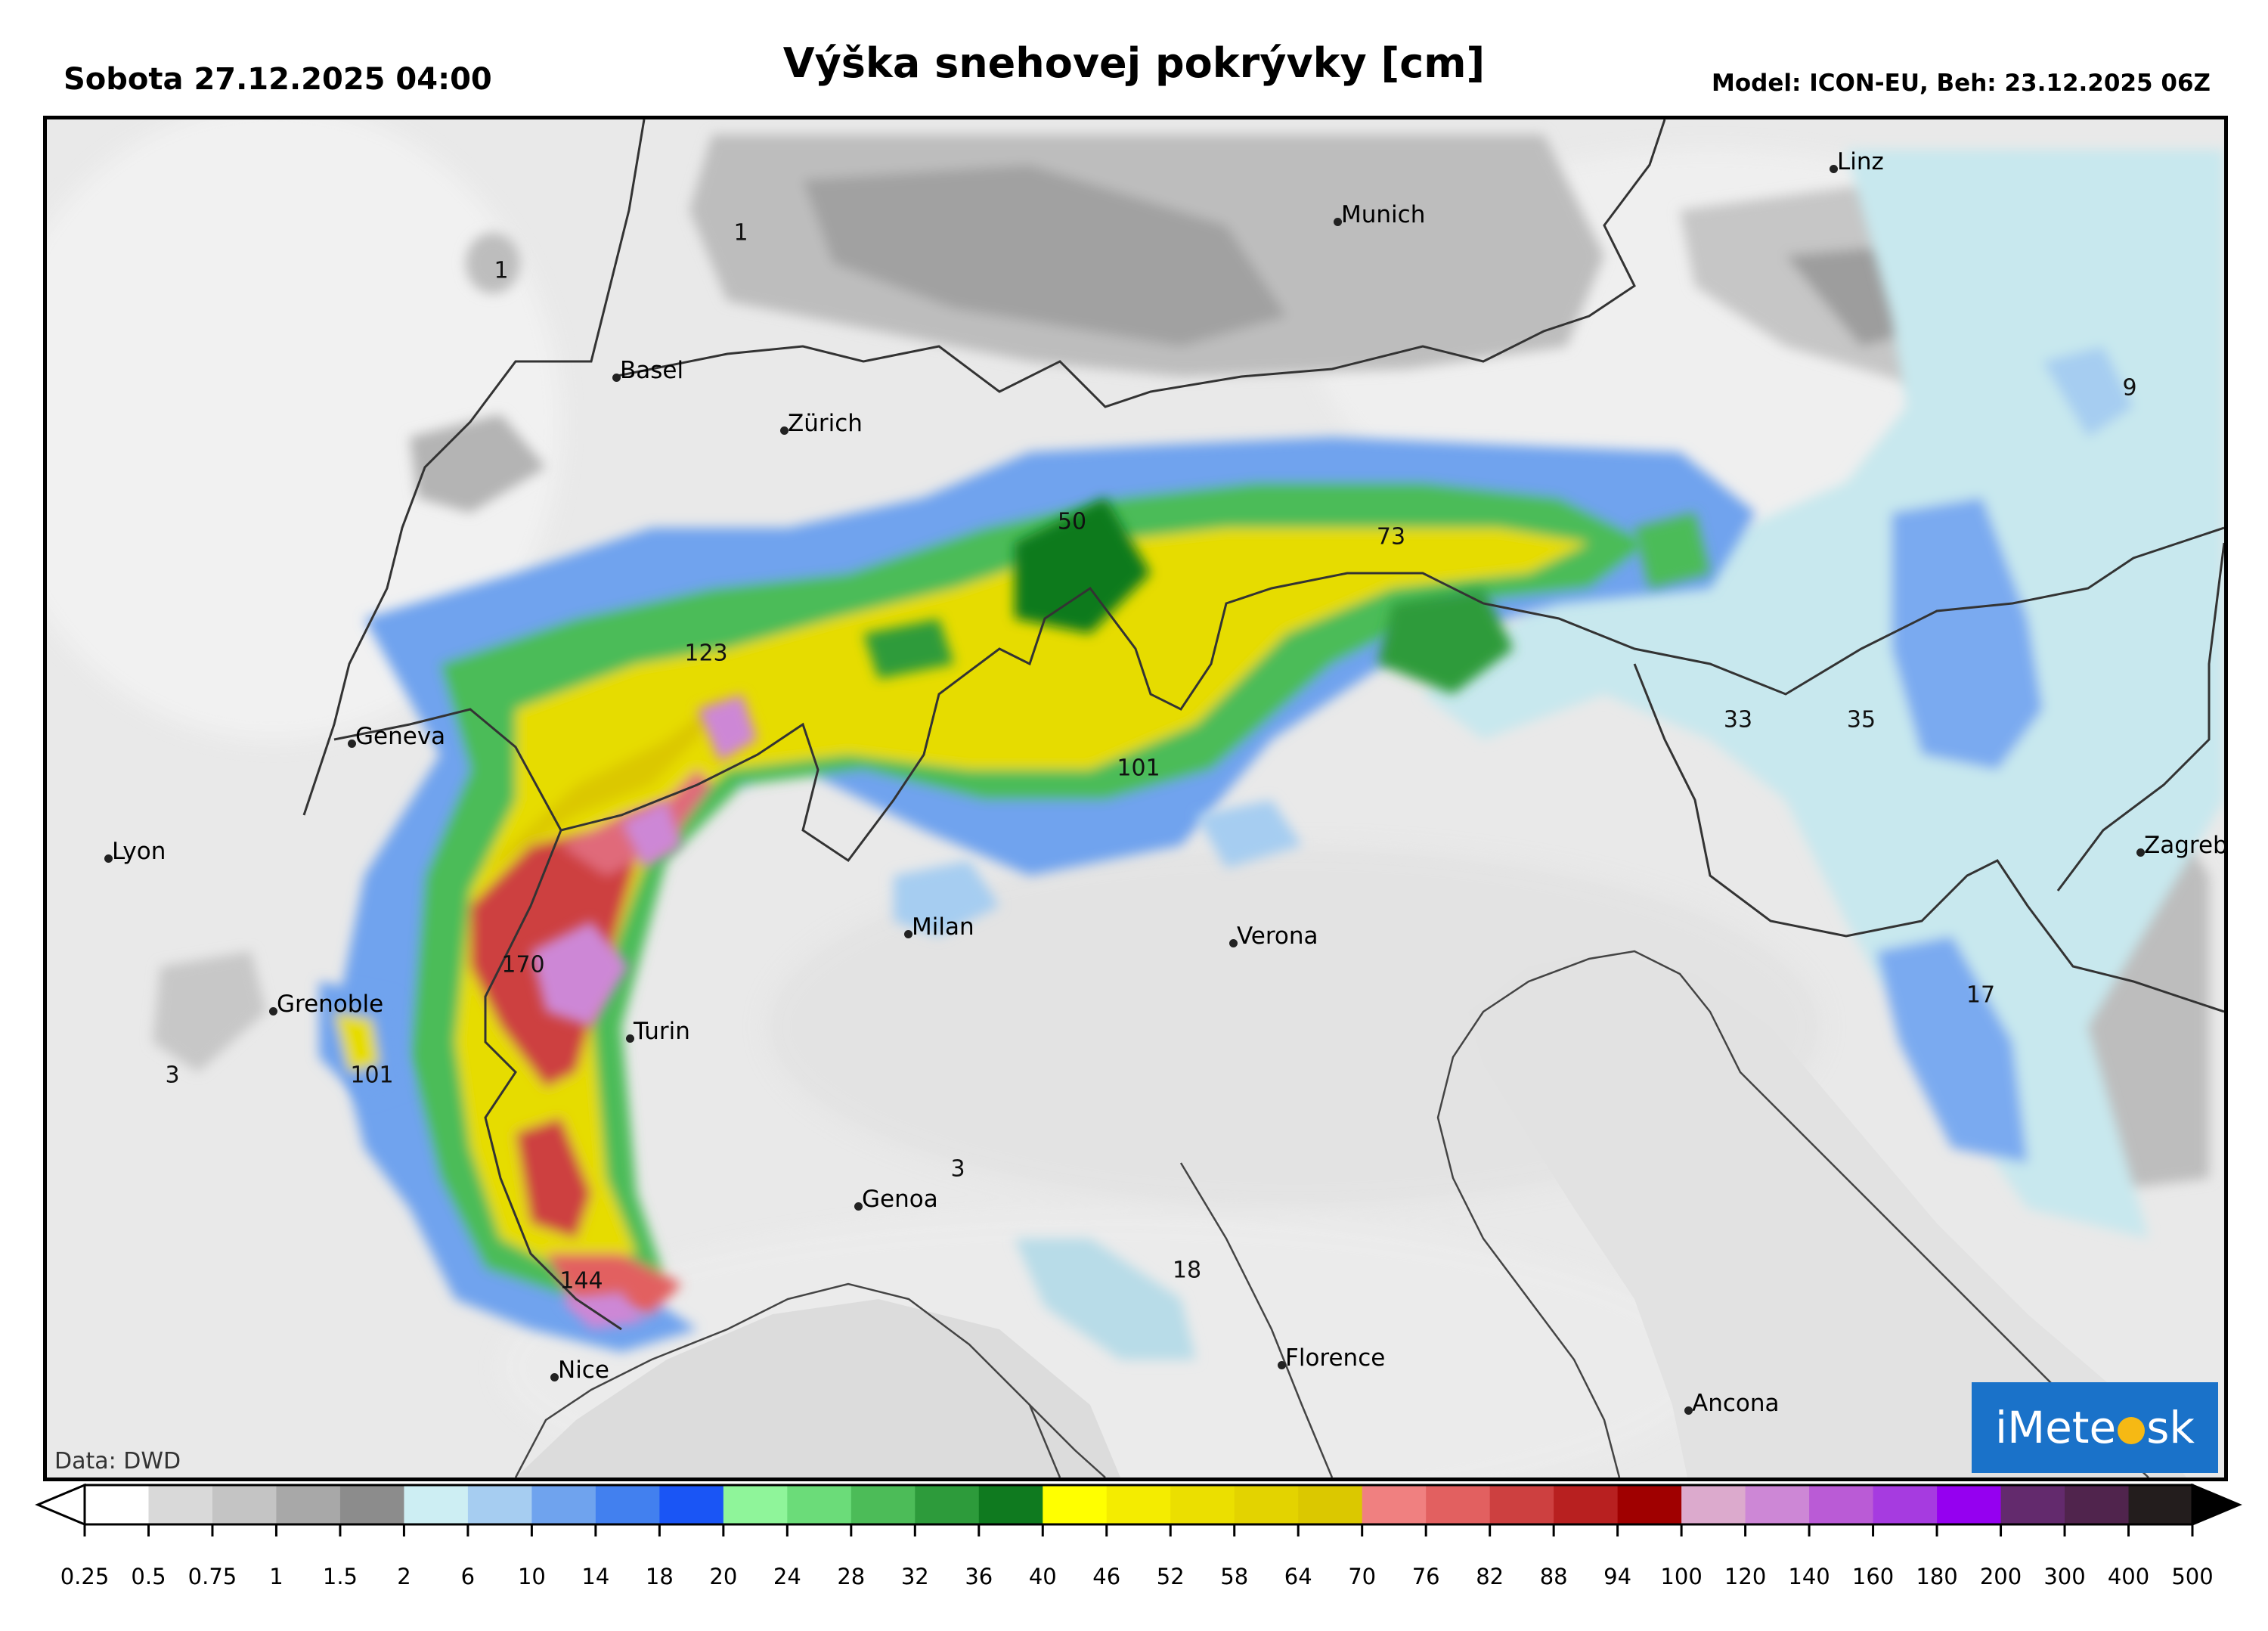  What do you see at coordinates (1379, 214) in the screenshot?
I see `city-label-munich: Munich` at bounding box center [1379, 214].